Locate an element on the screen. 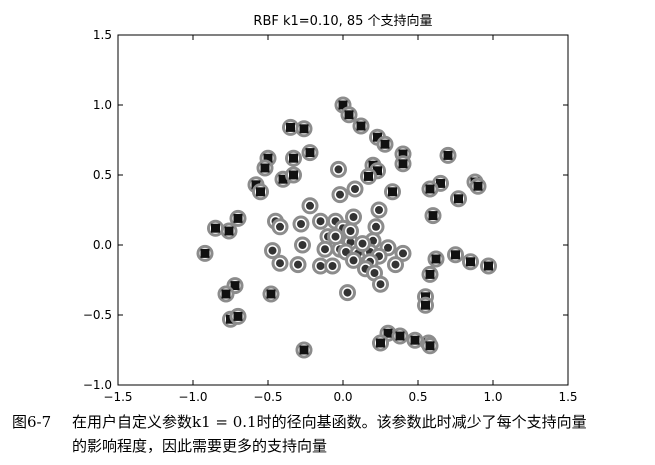 This screenshot has height=465, width=655. caption-line-1: 在用户自定义参数k1 = 0.1时的径向基函数。该参数此时减少了每个支持向量 is located at coordinates (329, 422).